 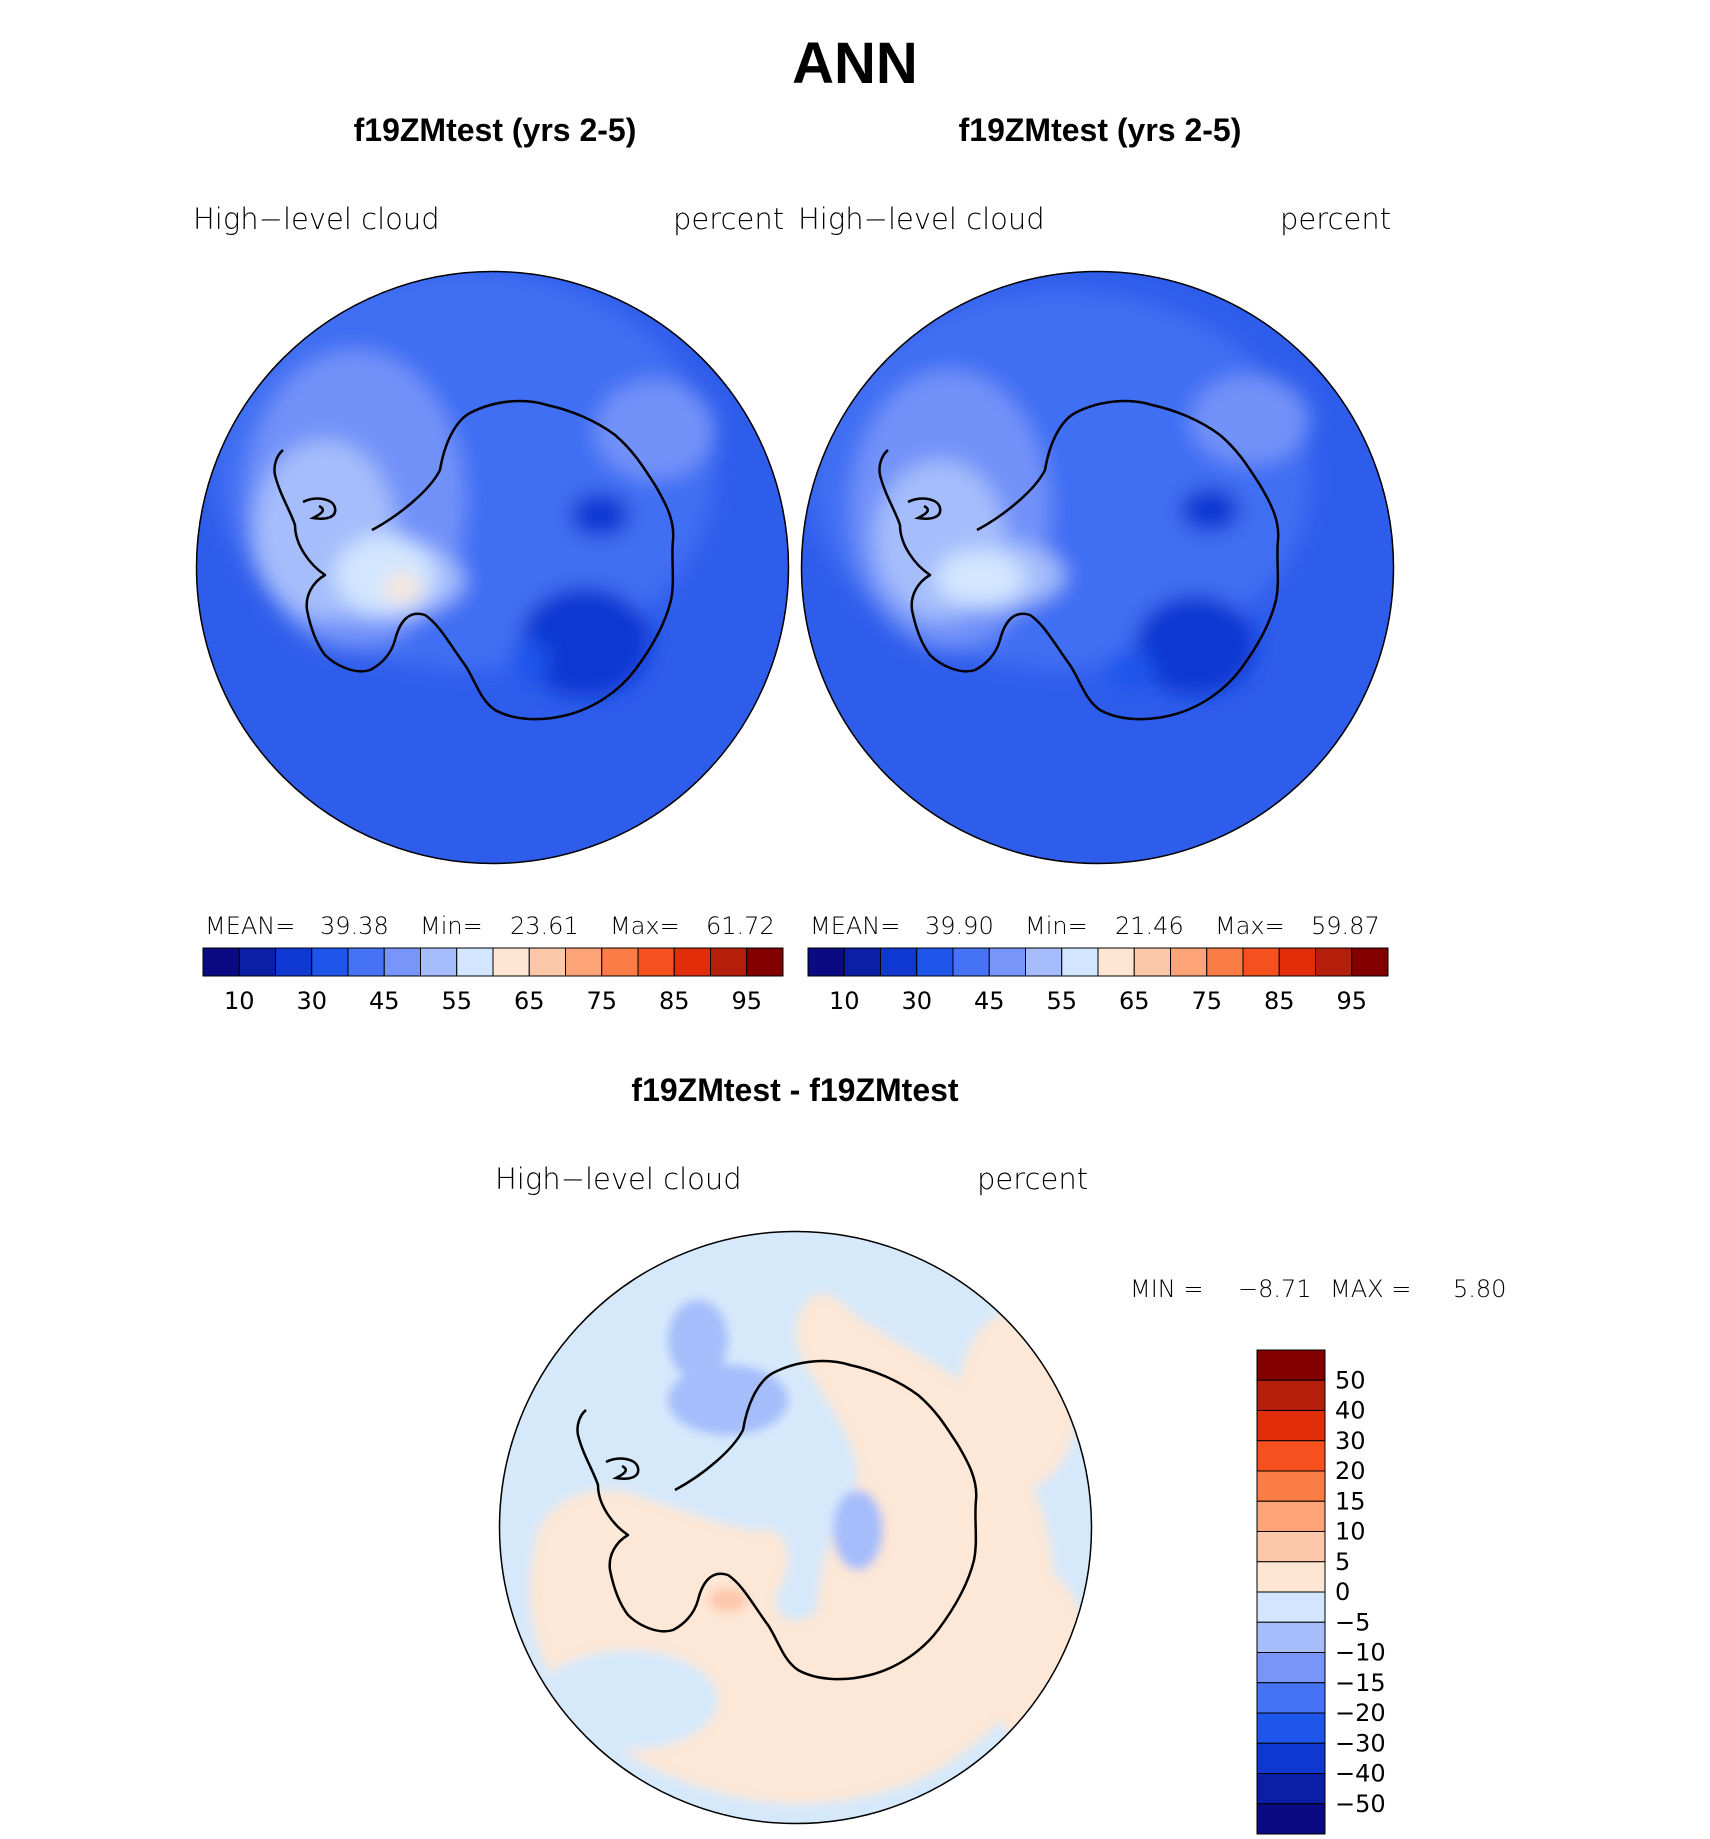 I want to click on panel-3-title: f19ZMtest - f19ZMtest, so click(x=795, y=1090).